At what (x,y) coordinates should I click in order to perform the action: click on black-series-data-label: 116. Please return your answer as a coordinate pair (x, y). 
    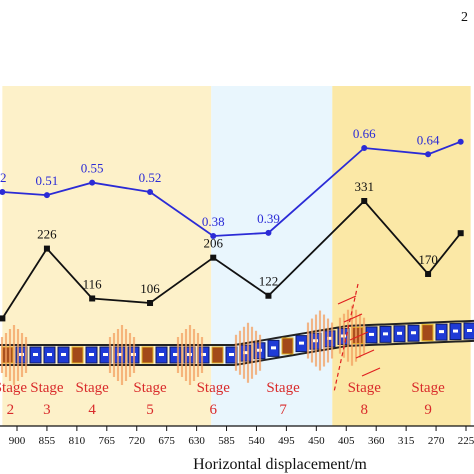
    Looking at the image, I should click on (93, 283).